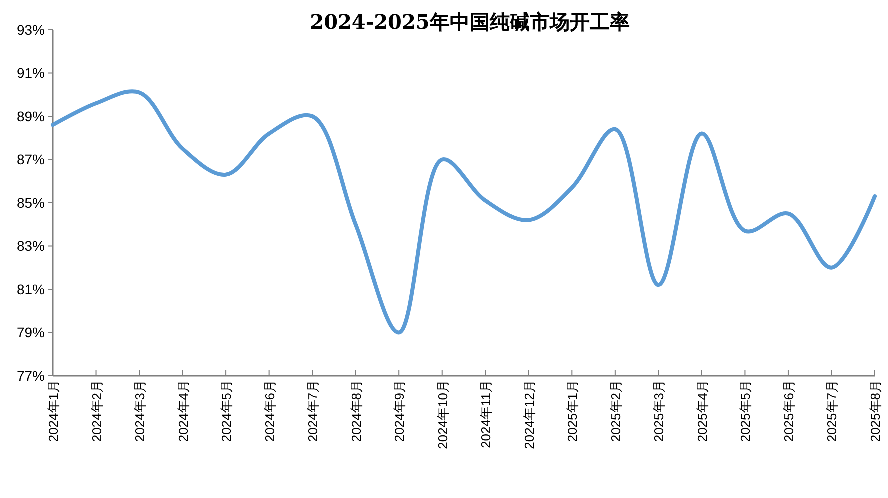  What do you see at coordinates (183, 411) in the screenshot?
I see `x-tick-label: 2024年4月` at bounding box center [183, 411].